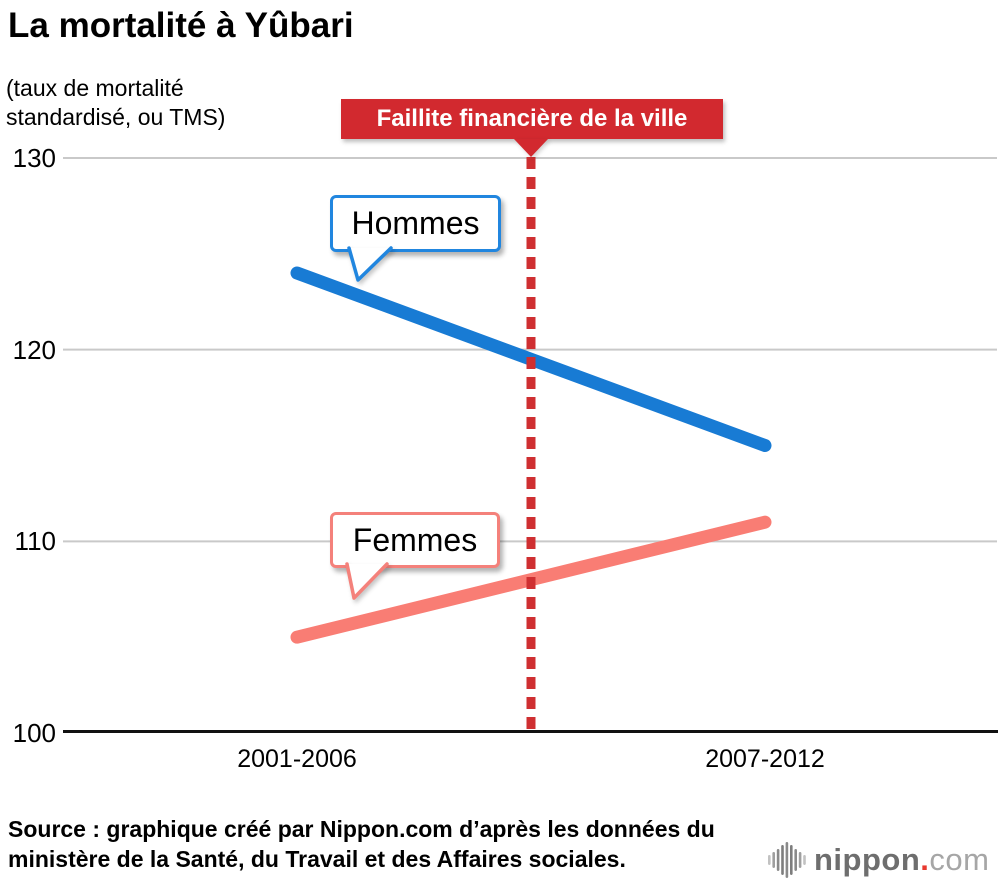 Image resolution: width=1000 pixels, height=882 pixels. Describe the element at coordinates (959, 859) in the screenshot. I see `logo-text-com: com` at that location.